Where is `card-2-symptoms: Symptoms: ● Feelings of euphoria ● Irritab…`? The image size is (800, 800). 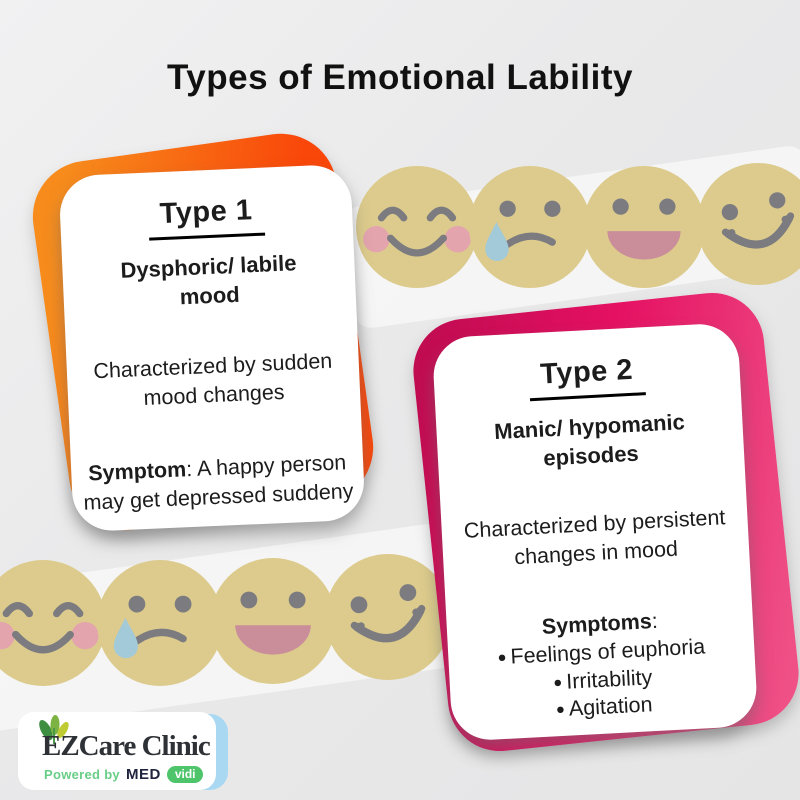 card-2-symptoms: Symptoms: ● Feelings of euphoria ● Irritab… is located at coordinates (601, 665).